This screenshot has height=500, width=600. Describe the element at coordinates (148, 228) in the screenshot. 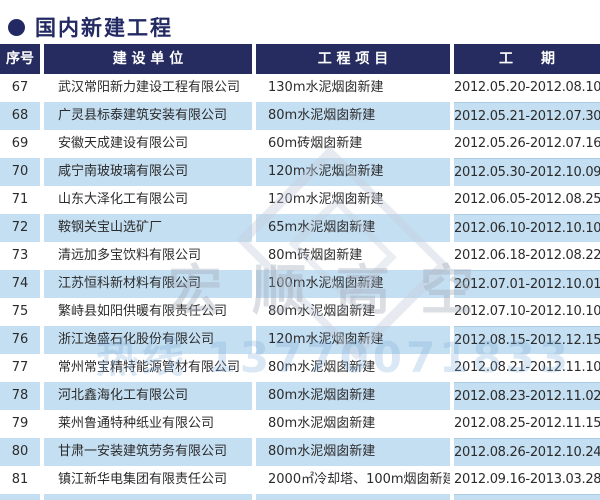

I see `cell-company: 鞍钢关宝山选矿厂` at that location.